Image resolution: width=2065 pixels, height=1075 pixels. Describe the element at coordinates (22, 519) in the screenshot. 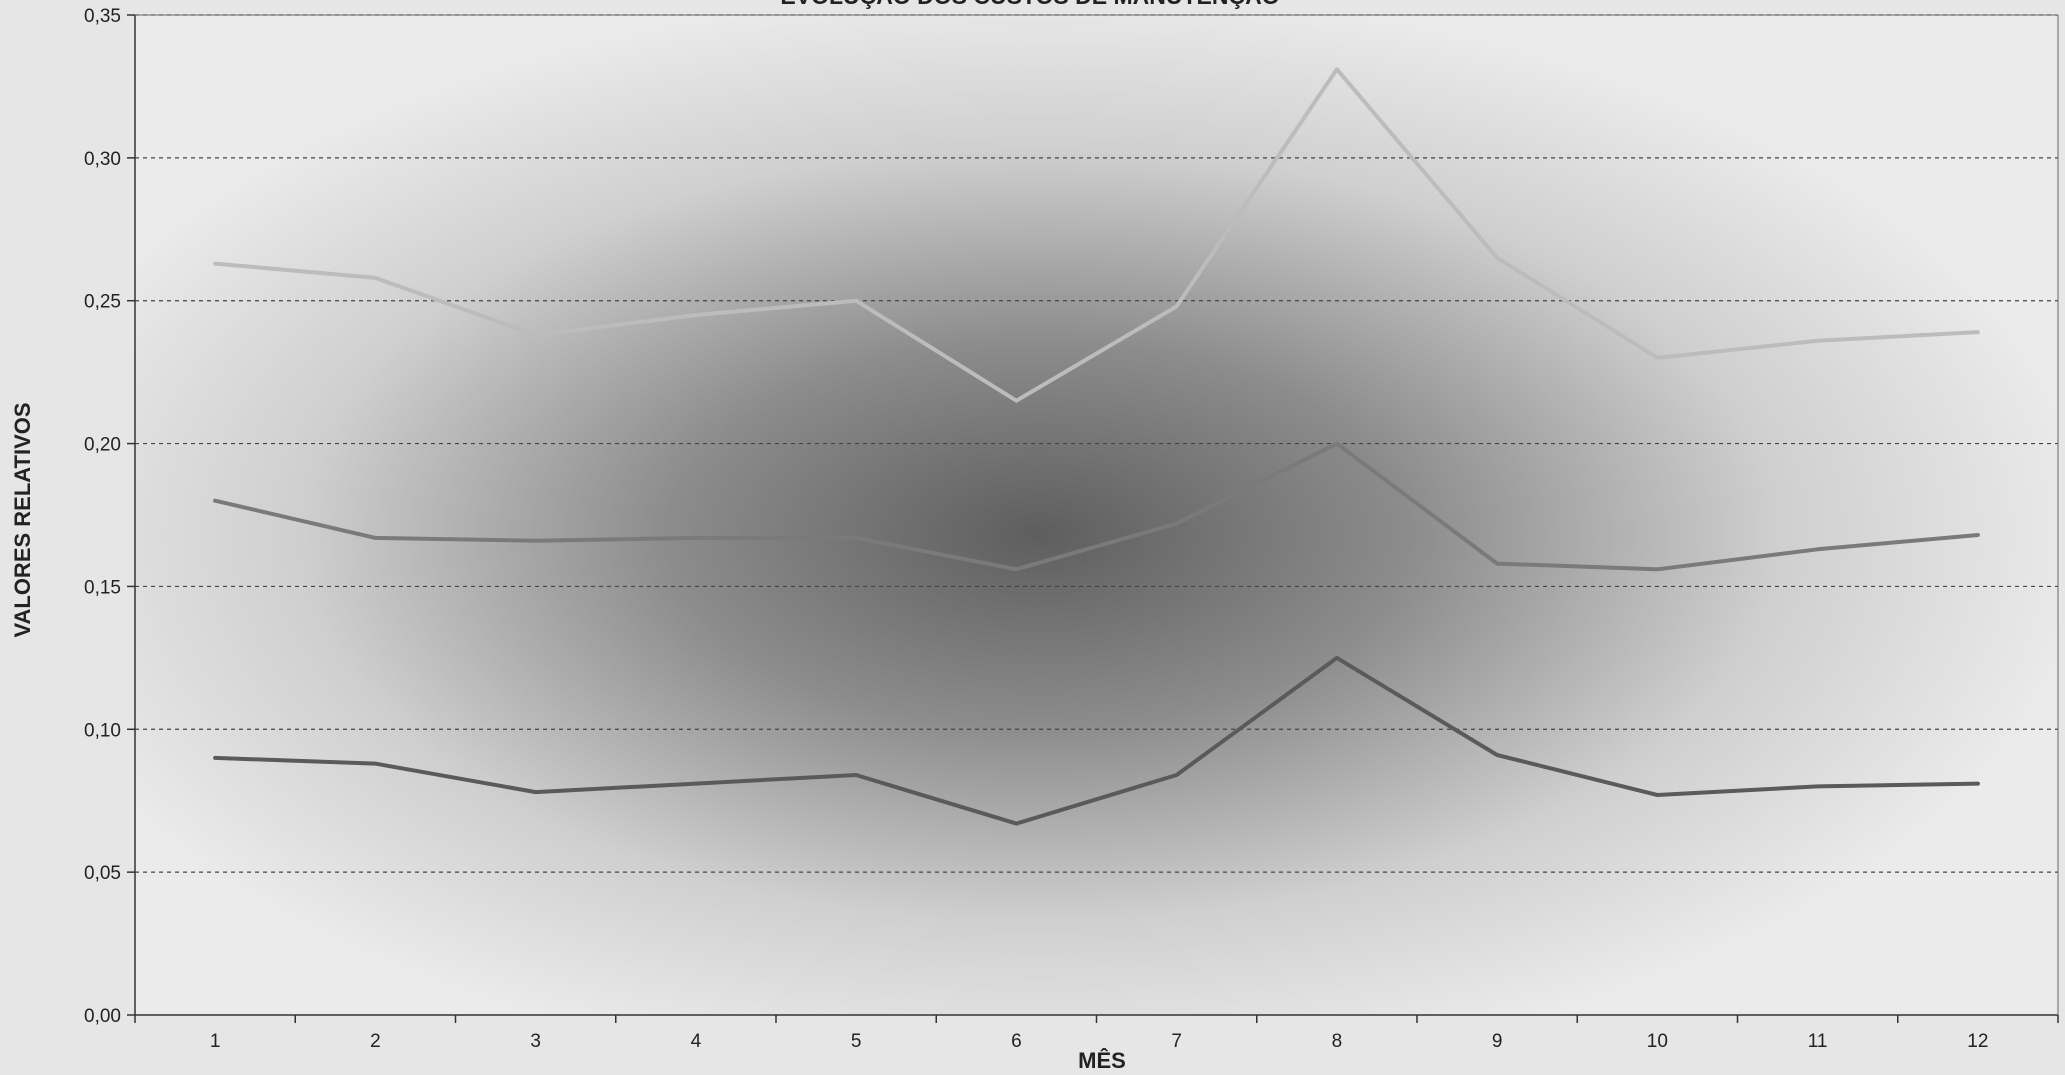

I see `y-axis-title: VALORES RELATIVOS` at that location.